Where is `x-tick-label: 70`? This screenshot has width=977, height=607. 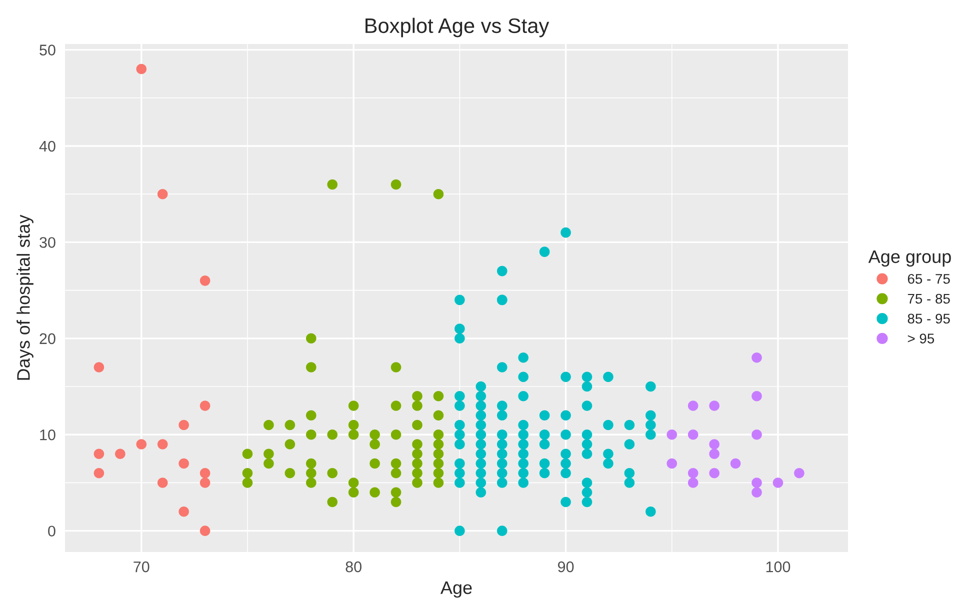 x-tick-label: 70 is located at coordinates (142, 566).